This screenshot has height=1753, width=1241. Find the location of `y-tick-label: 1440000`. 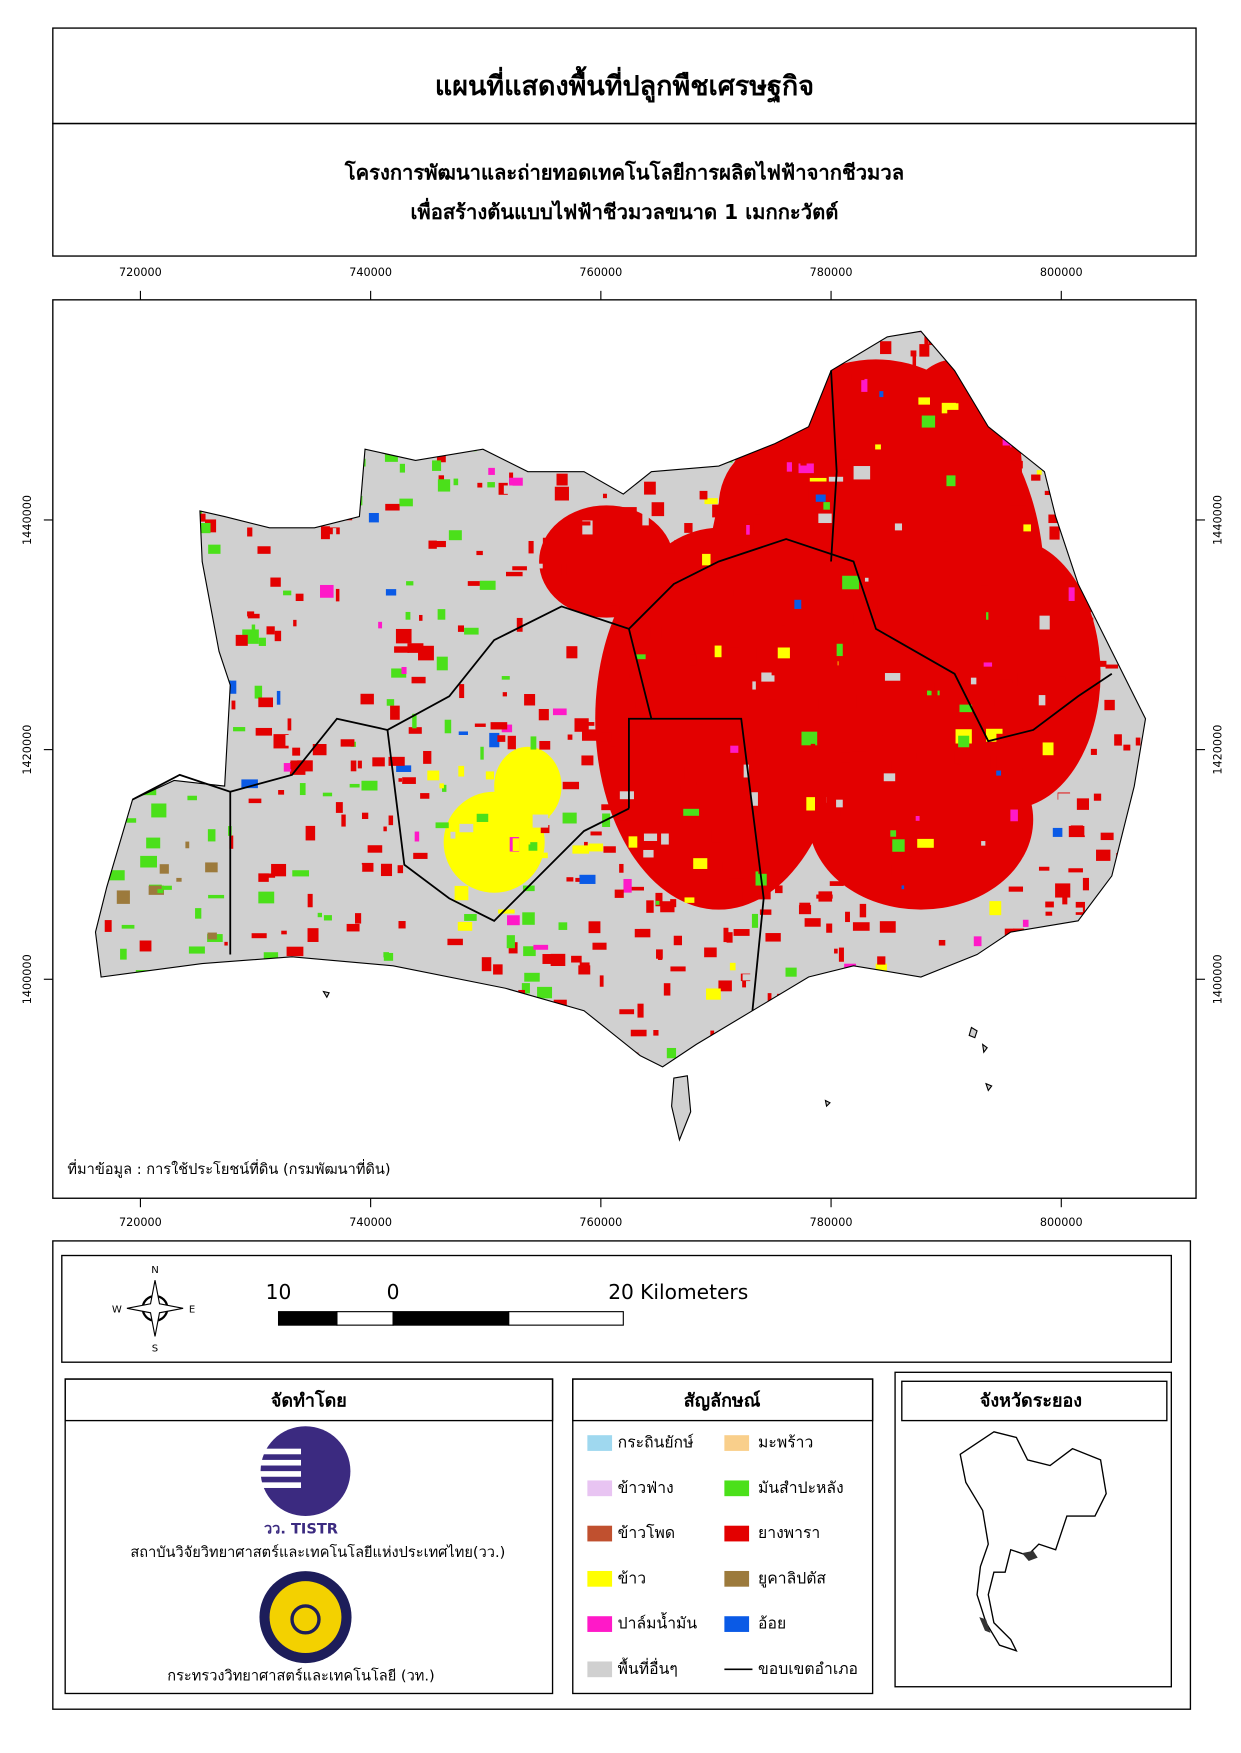

y-tick-label: 1440000 is located at coordinates (1217, 520).